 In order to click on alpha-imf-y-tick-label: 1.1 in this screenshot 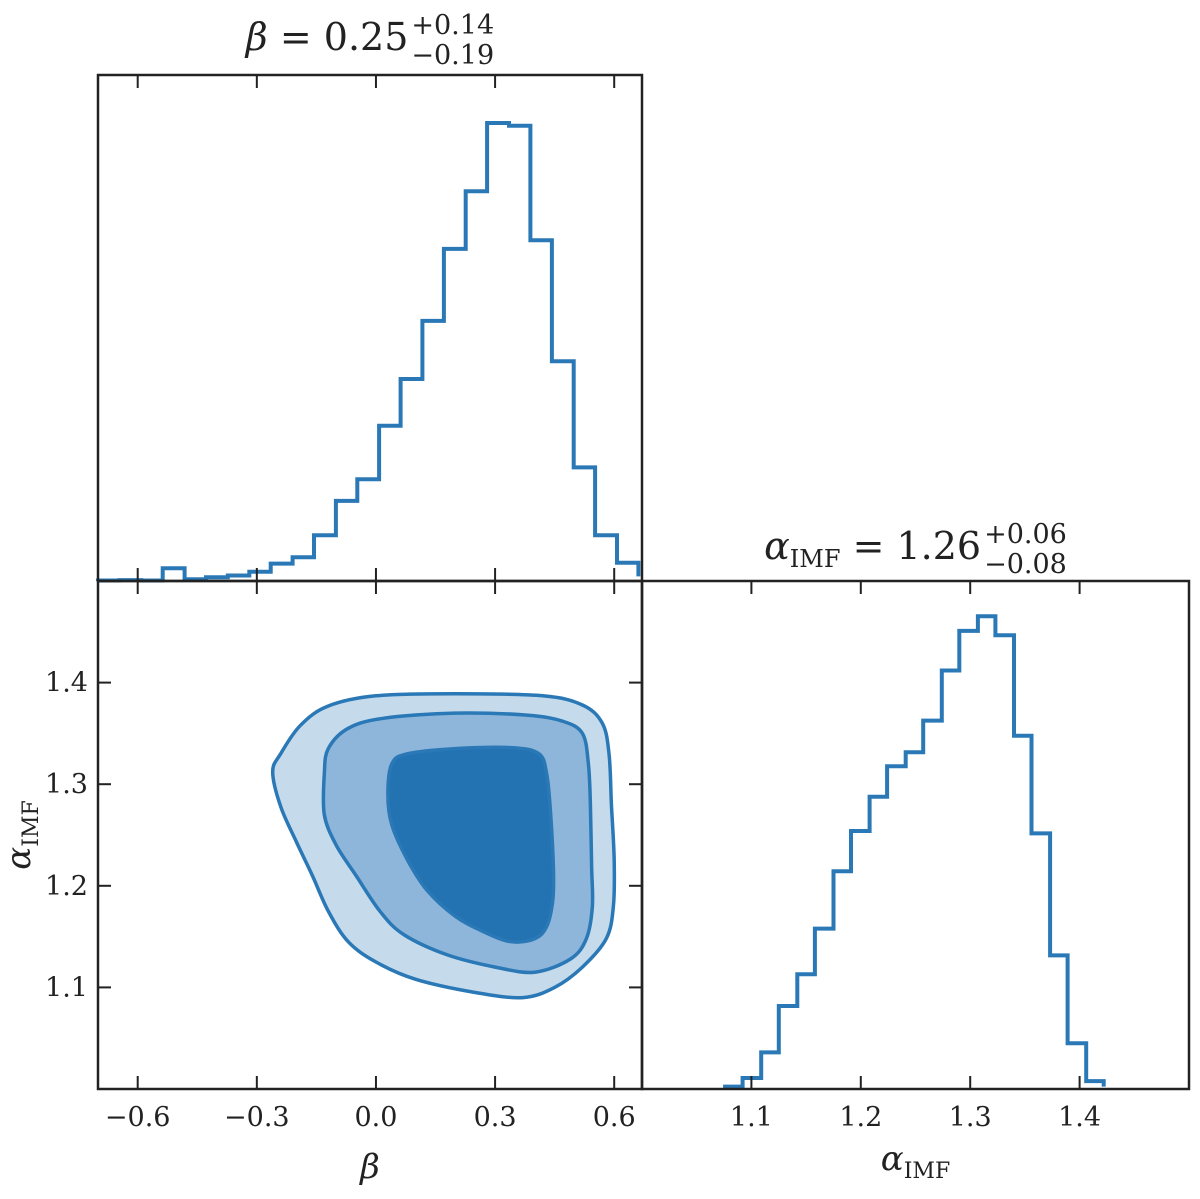, I will do `click(66, 987)`.